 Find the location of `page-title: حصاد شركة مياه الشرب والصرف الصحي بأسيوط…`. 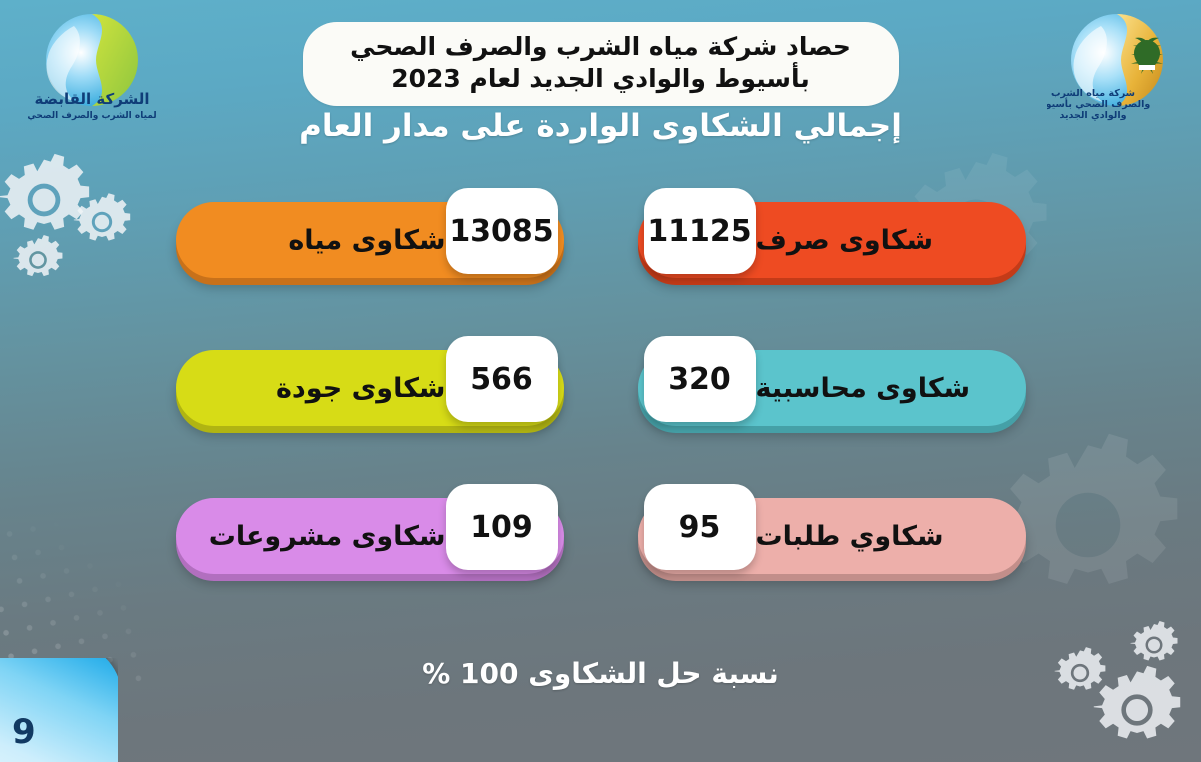

page-title: حصاد شركة مياه الشرب والصرف الصحي بأسيوط… is located at coordinates (600, 64).